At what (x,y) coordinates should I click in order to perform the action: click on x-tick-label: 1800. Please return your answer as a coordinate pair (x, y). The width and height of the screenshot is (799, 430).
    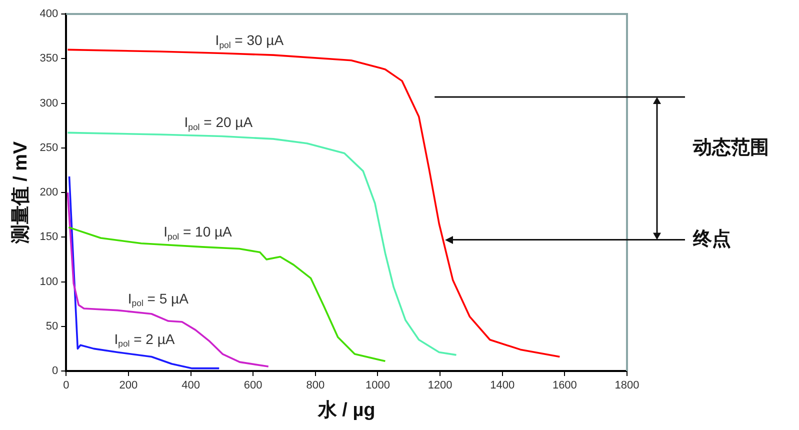
    Looking at the image, I should click on (627, 386).